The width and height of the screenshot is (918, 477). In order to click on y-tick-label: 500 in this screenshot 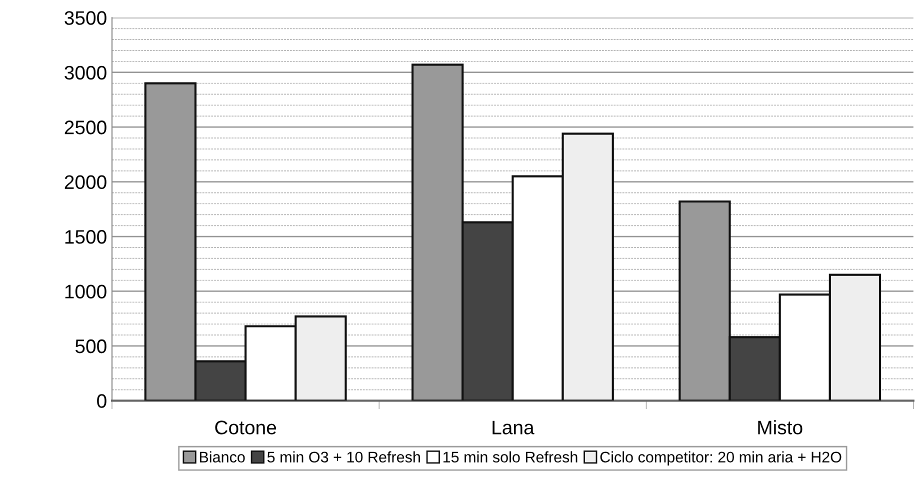, I will do `click(90, 346)`.